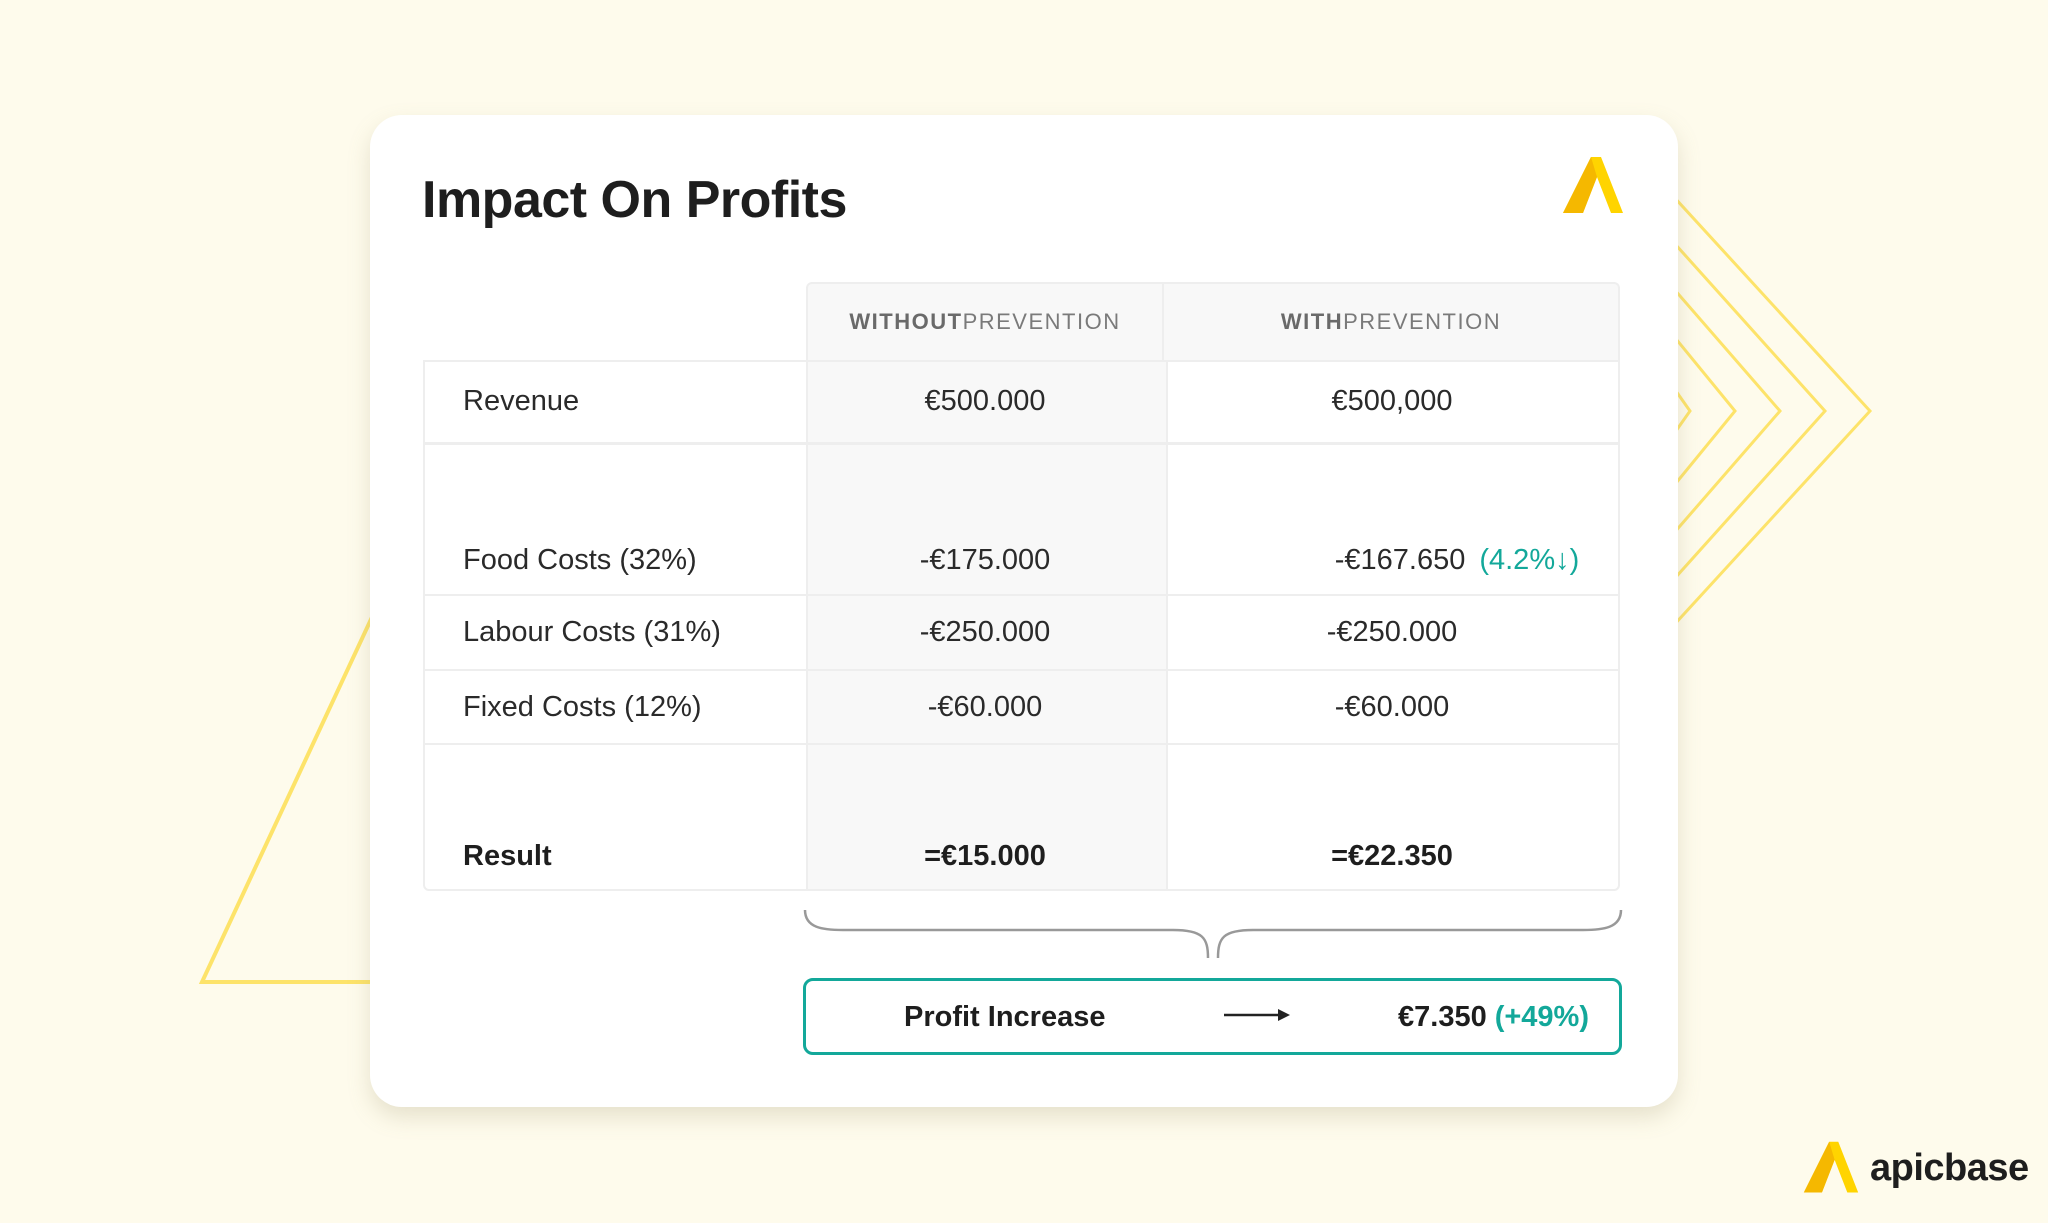  What do you see at coordinates (1392, 856) in the screenshot?
I see `with-value: =€22.350` at bounding box center [1392, 856].